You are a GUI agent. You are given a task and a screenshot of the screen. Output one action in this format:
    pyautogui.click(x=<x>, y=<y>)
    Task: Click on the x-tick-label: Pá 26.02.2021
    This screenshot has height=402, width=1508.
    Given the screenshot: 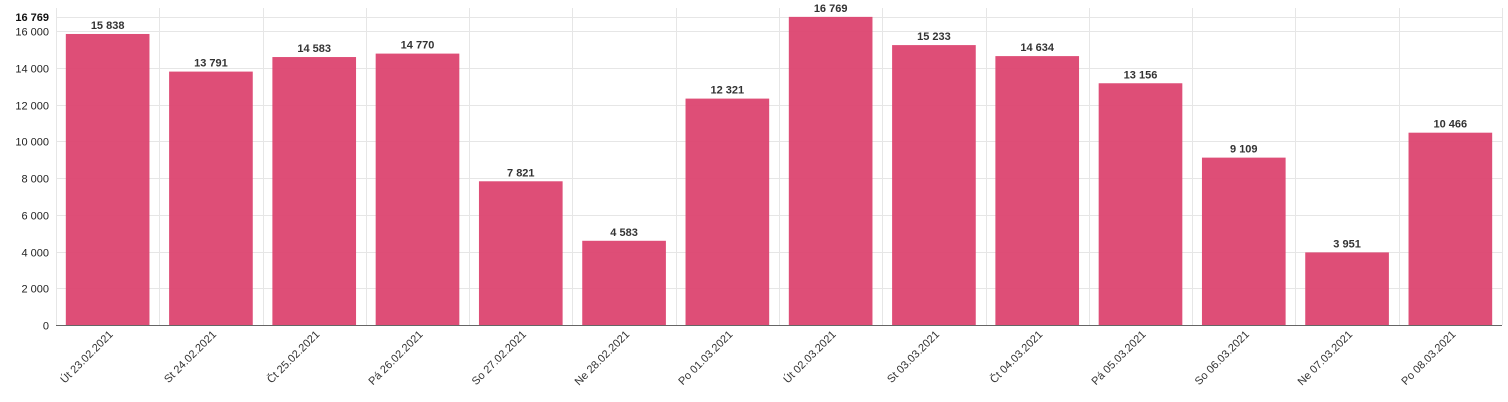 What is the action you would take?
    pyautogui.click(x=396, y=358)
    